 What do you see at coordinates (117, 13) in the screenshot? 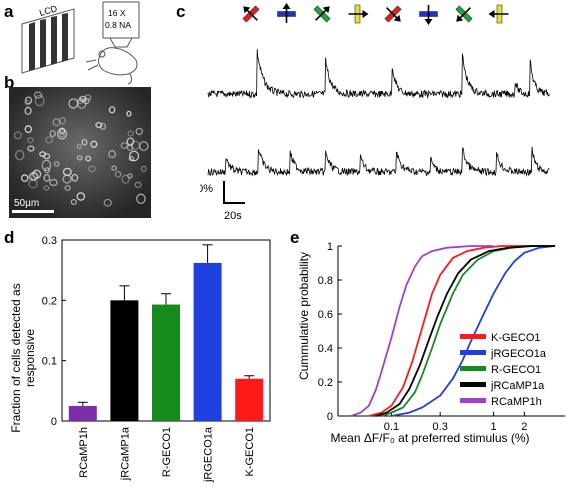
I see `objective-magnification: 16 X` at bounding box center [117, 13].